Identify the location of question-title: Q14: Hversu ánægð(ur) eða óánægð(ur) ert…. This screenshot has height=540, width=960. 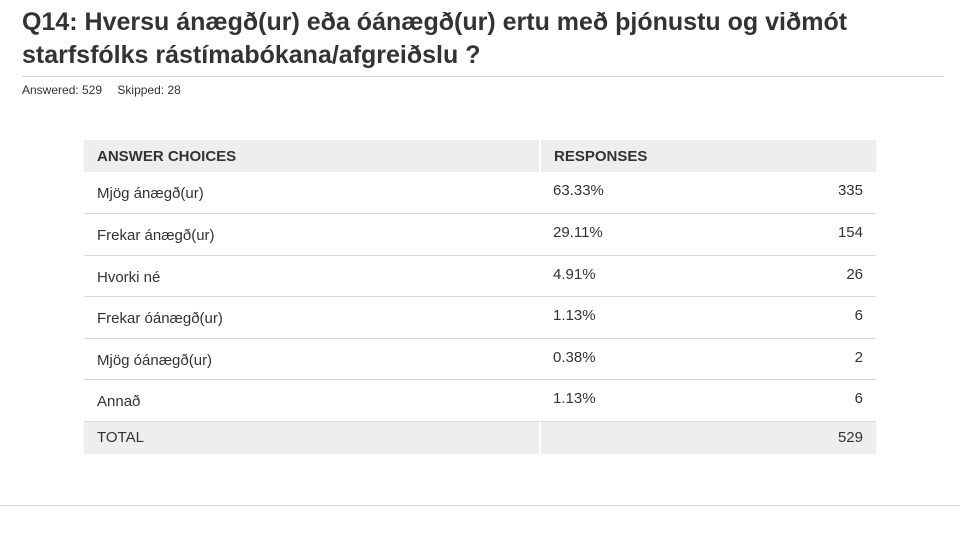
(435, 38).